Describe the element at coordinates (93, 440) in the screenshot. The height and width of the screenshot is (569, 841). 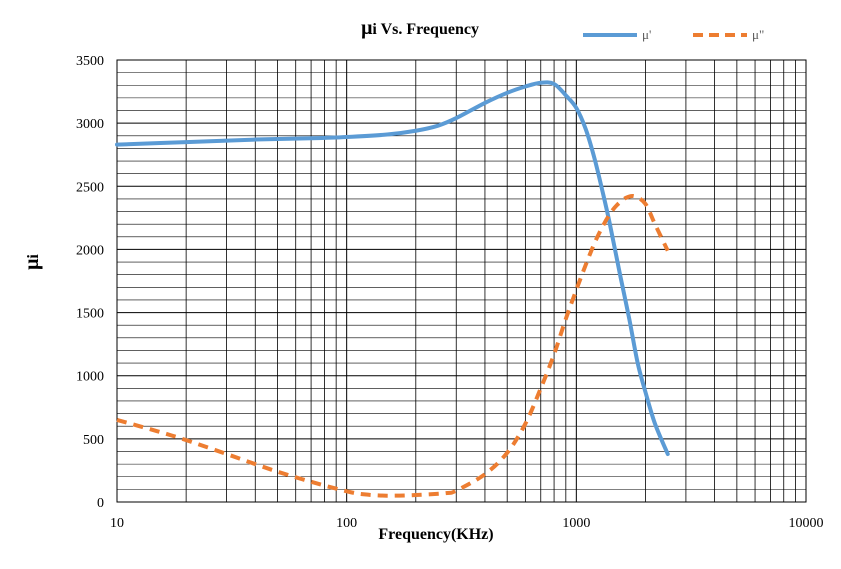
I see `y-tick-label: 500` at that location.